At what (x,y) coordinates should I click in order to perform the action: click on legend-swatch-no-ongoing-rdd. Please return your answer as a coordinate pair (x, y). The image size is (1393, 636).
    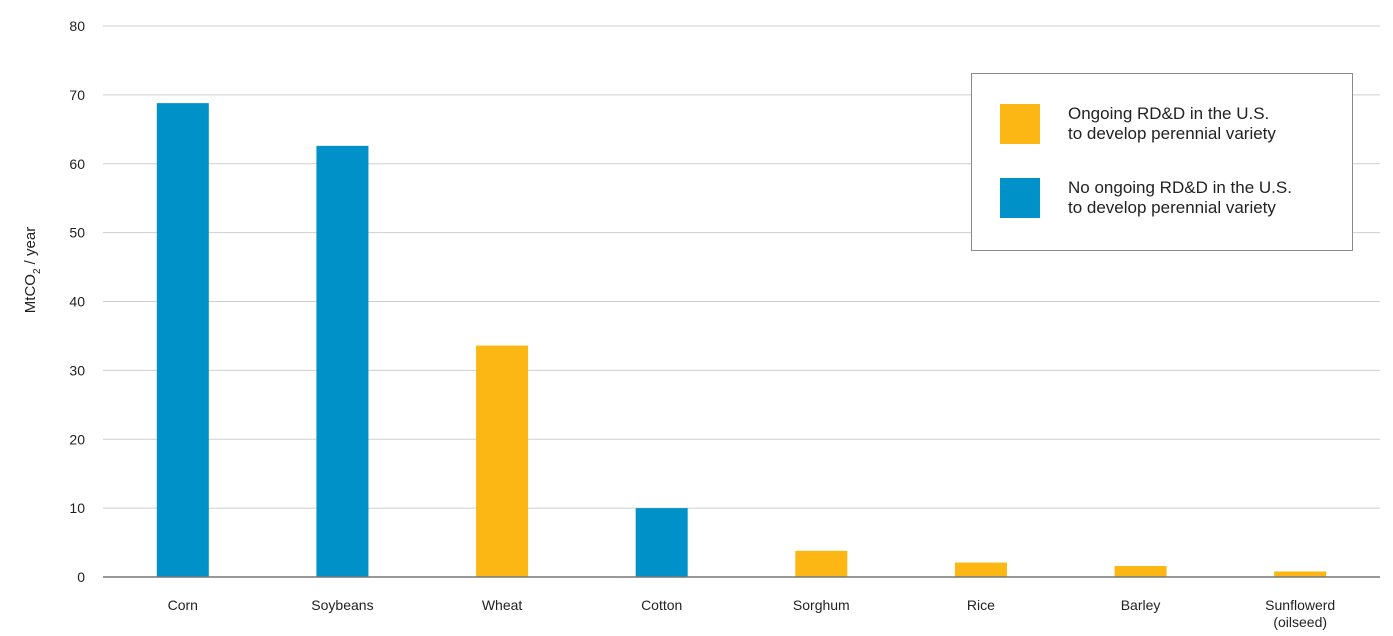
    Looking at the image, I should click on (1020, 198).